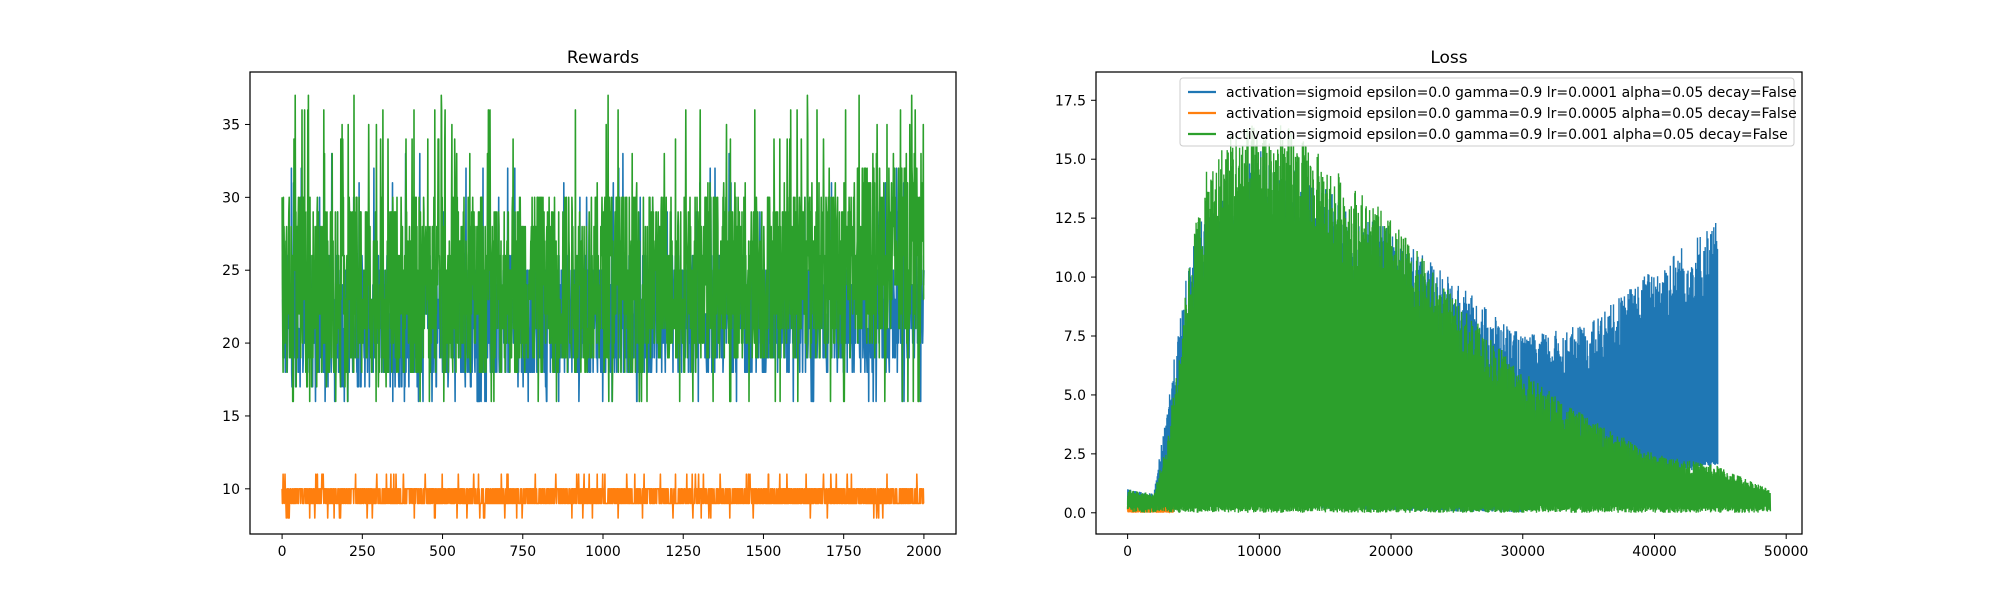 Image resolution: width=2000 pixels, height=600 pixels. I want to click on loss-y-tick-label: 2.5, so click(1075, 455).